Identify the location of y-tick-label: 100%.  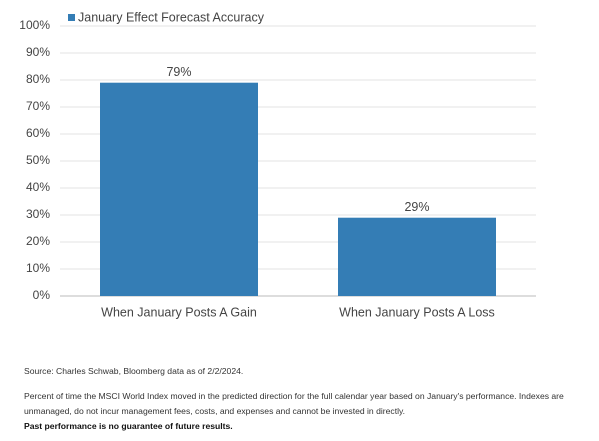
(34, 25).